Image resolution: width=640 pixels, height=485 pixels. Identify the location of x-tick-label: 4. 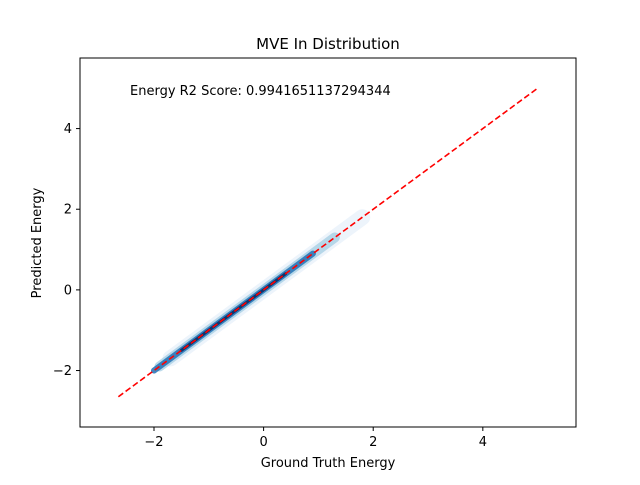
(483, 442).